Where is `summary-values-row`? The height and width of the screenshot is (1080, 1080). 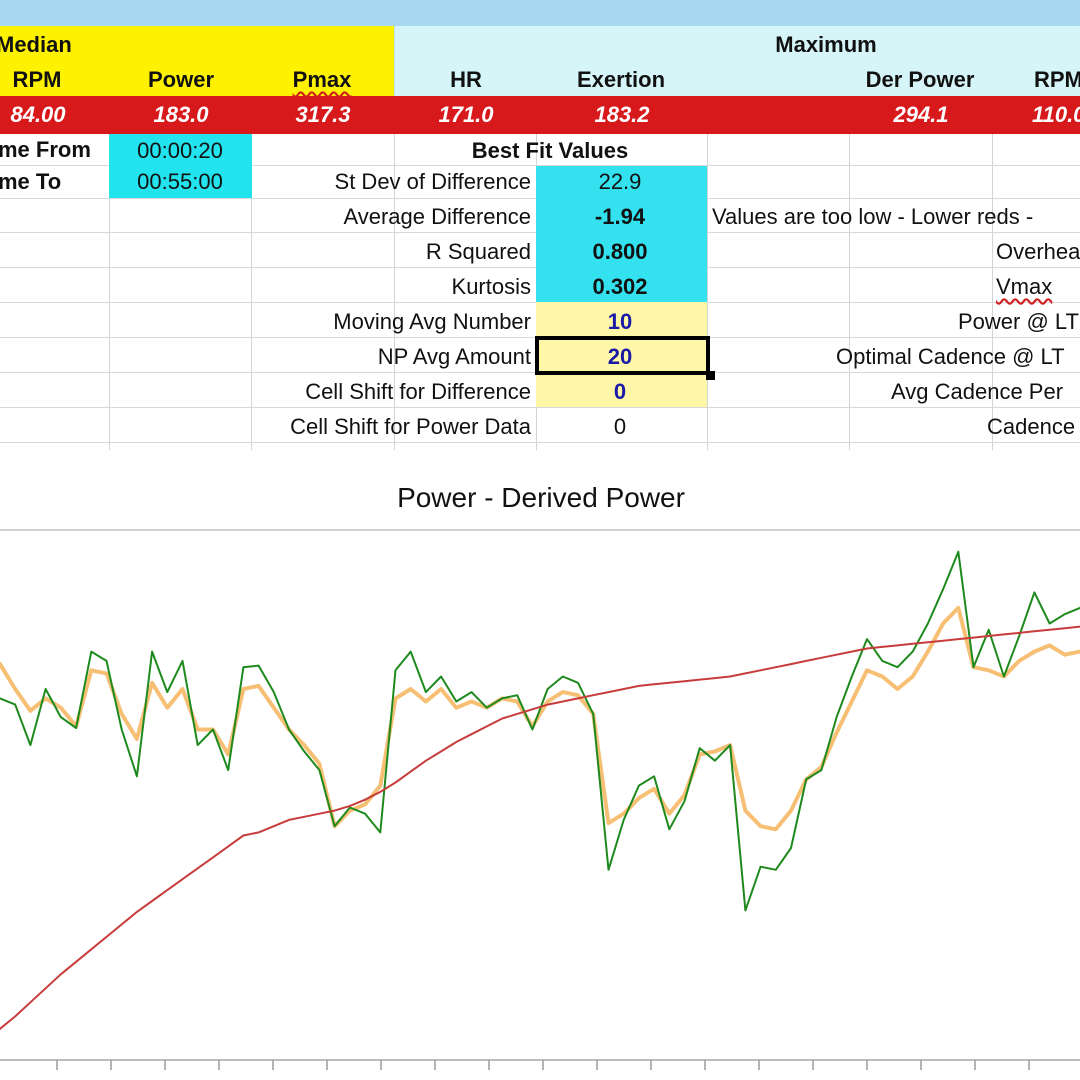
summary-values-row is located at coordinates (540, 115).